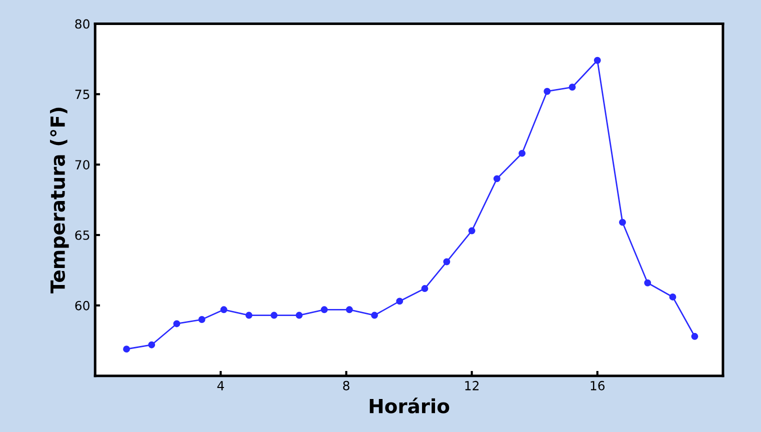 This screenshot has width=761, height=432. Describe the element at coordinates (410, 406) in the screenshot. I see `x-axis-title: Horário` at that location.